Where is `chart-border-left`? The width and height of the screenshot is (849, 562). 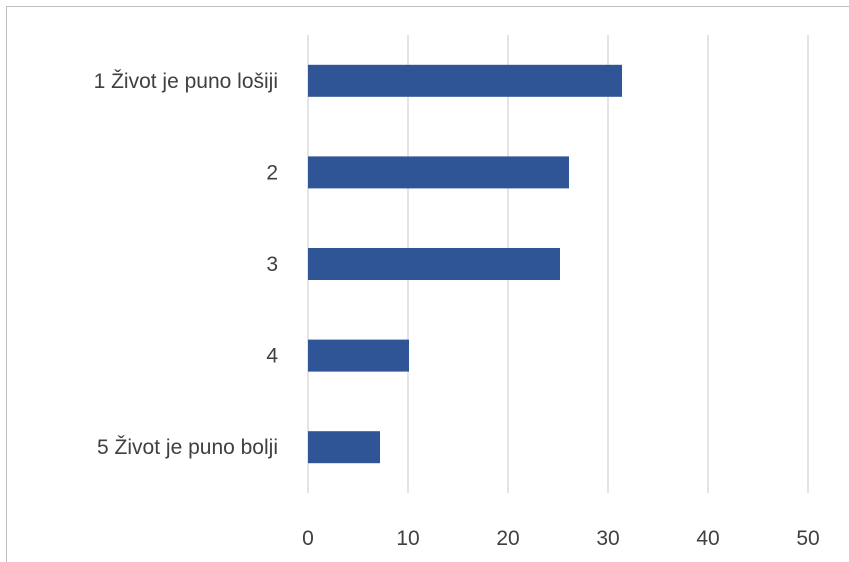
chart-border-left is located at coordinates (6, 284).